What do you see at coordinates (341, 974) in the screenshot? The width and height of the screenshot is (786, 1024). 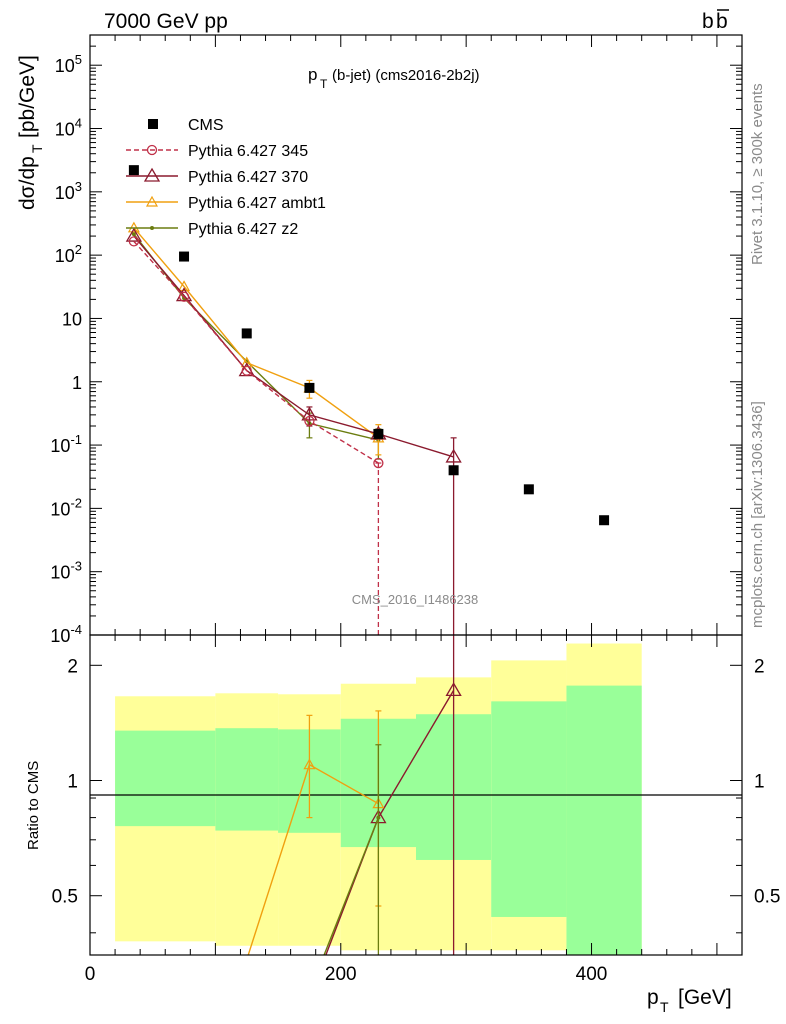 I see `x-tick-label: 200` at bounding box center [341, 974].